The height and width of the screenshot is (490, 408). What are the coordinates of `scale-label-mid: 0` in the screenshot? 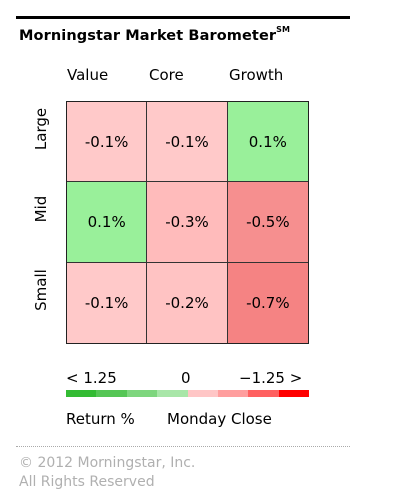 It's located at (186, 378).